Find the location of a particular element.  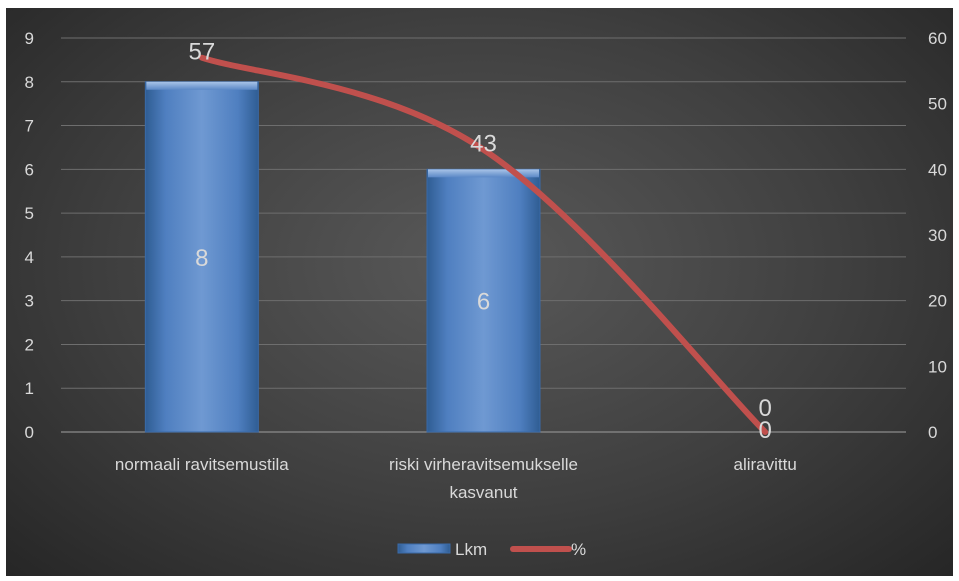

bar-data-label-0: 8 is located at coordinates (201, 258).